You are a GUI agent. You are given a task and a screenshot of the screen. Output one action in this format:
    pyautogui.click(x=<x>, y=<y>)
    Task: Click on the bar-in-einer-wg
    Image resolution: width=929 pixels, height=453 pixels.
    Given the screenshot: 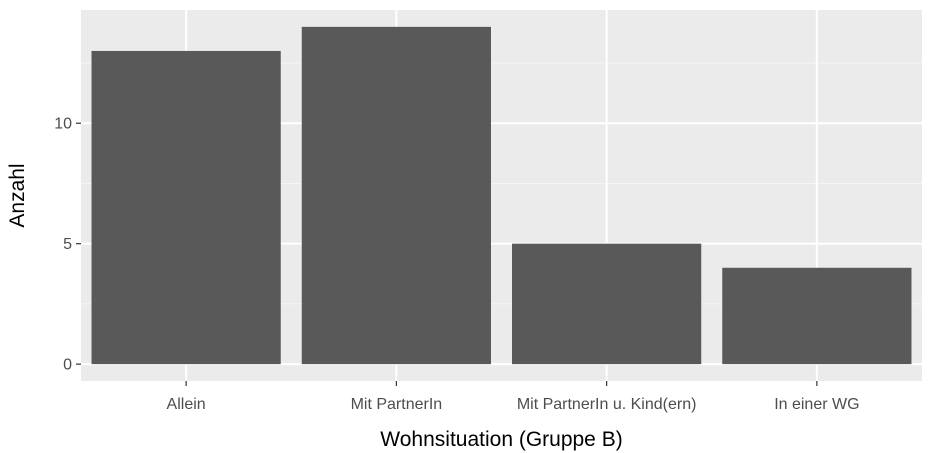 What is the action you would take?
    pyautogui.click(x=817, y=316)
    